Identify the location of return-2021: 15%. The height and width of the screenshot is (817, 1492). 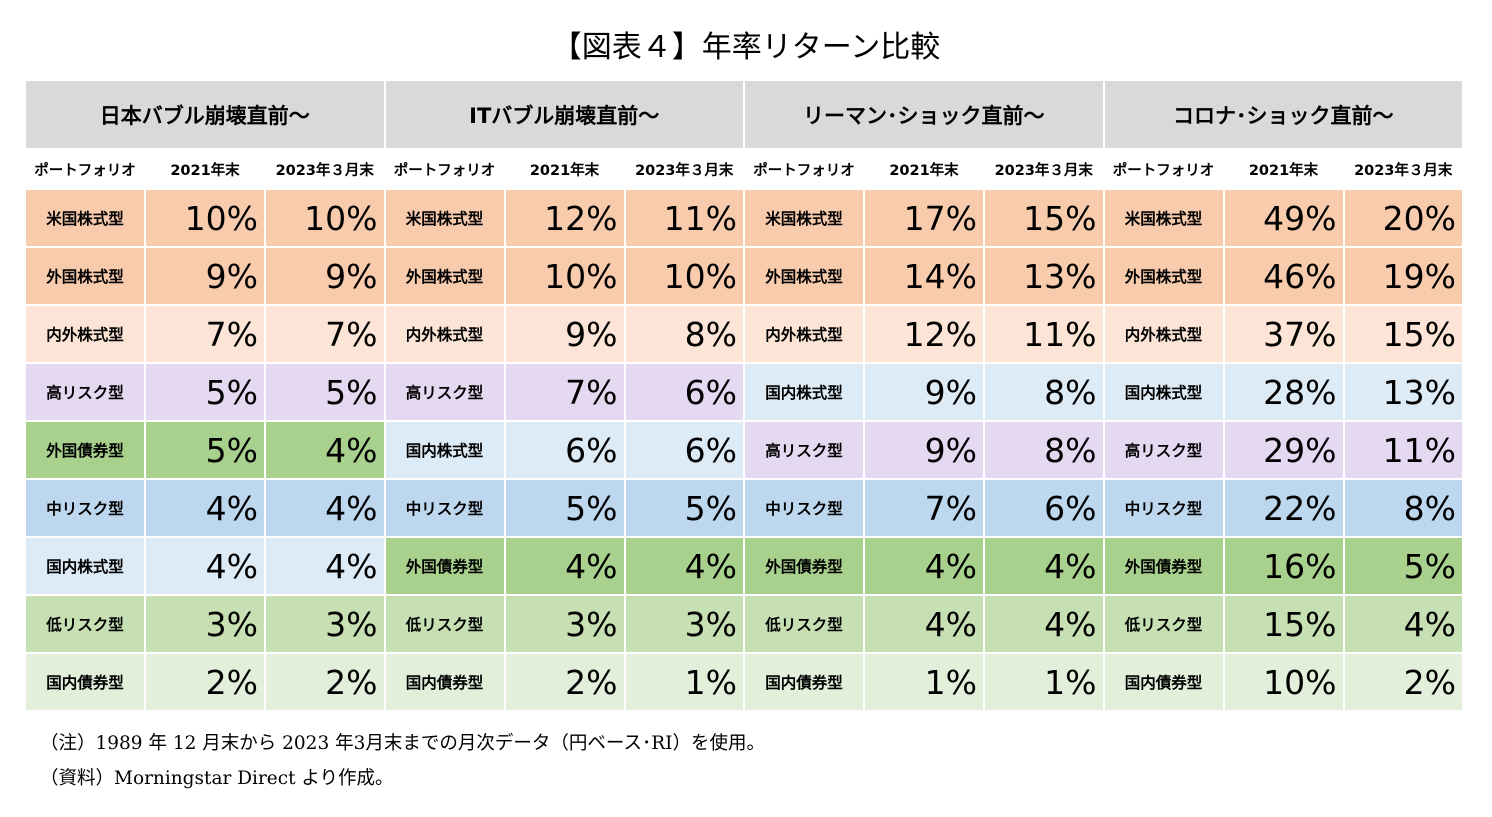
(1284, 625).